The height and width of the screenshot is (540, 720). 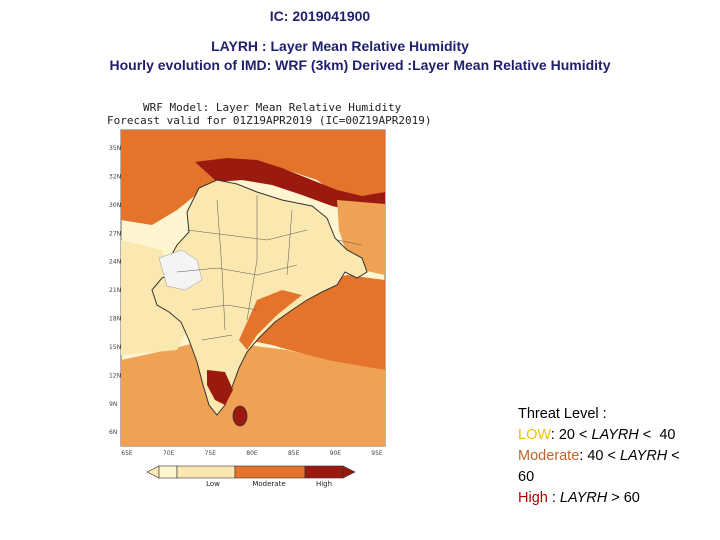 I want to click on threat-high-text: :, so click(x=553, y=498).